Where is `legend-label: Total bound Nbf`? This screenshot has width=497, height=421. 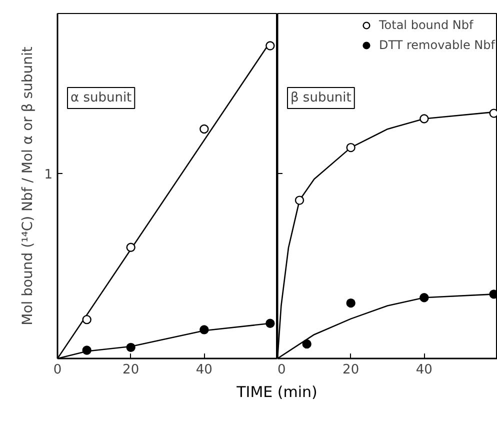
legend-label: Total bound Nbf is located at coordinates (426, 25).